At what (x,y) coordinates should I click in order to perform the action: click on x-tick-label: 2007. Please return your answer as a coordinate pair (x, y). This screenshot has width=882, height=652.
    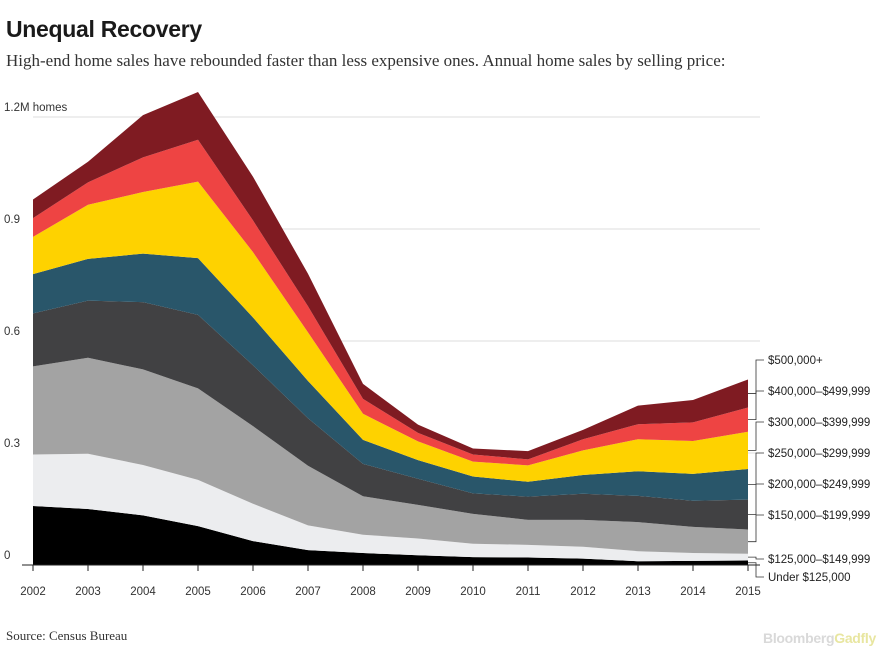
    Looking at the image, I should click on (308, 592).